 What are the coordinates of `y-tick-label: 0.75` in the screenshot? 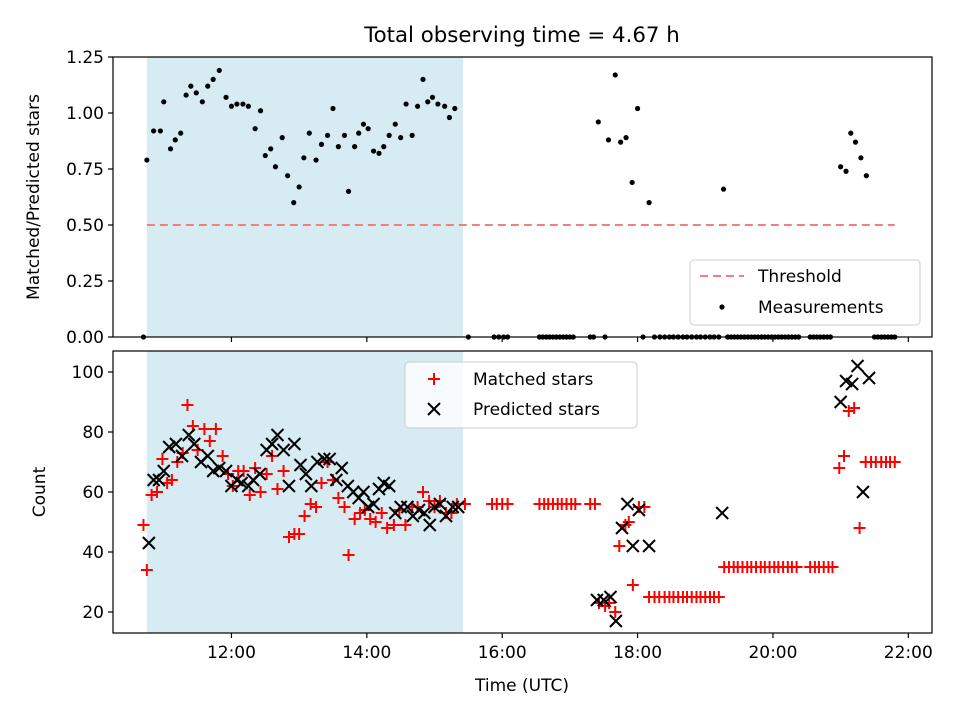 It's located at (85, 170).